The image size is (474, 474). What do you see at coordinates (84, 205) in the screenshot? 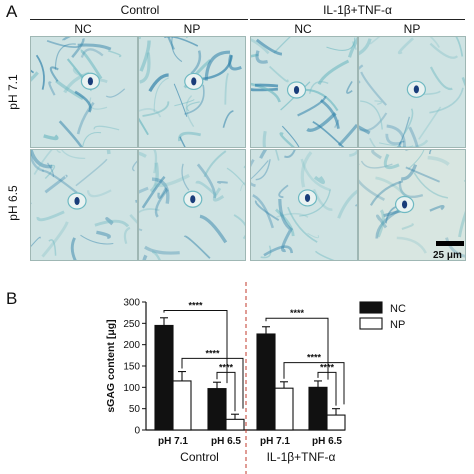
I see `micrograph-r2-c1` at bounding box center [84, 205].